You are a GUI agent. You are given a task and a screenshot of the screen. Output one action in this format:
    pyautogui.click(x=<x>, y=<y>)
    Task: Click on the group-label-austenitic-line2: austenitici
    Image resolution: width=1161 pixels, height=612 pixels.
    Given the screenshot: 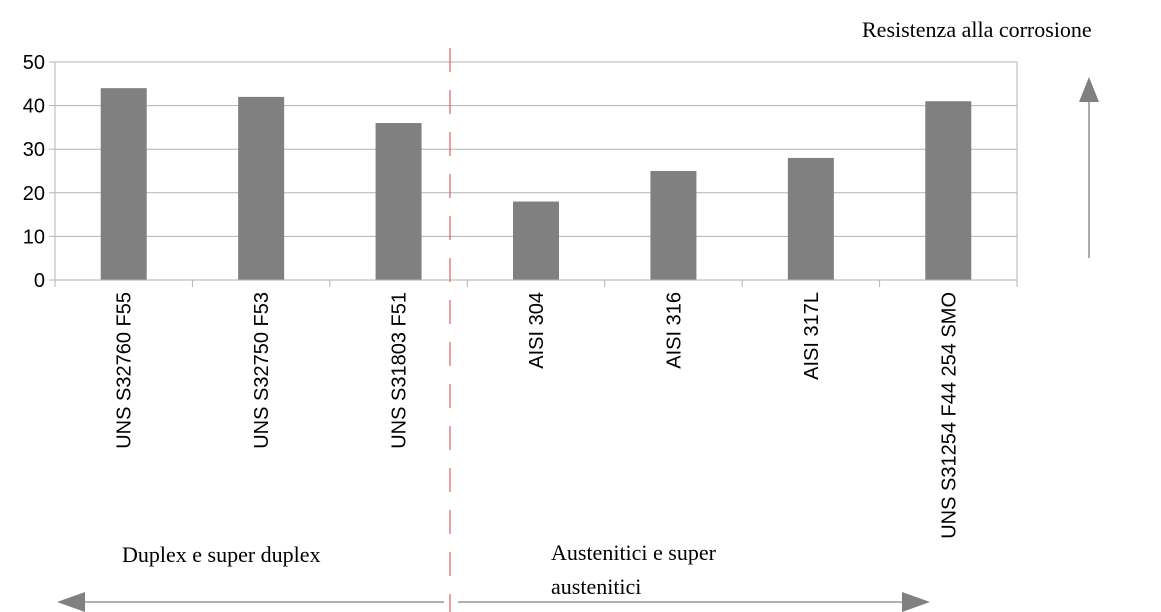 What is the action you would take?
    pyautogui.click(x=596, y=586)
    